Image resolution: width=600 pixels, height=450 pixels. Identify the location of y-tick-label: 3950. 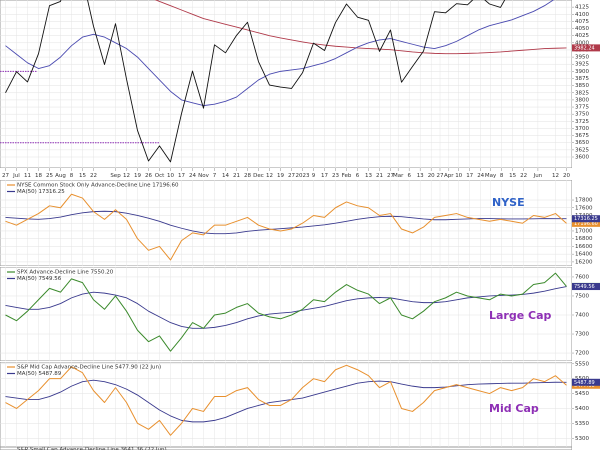
(582, 58).